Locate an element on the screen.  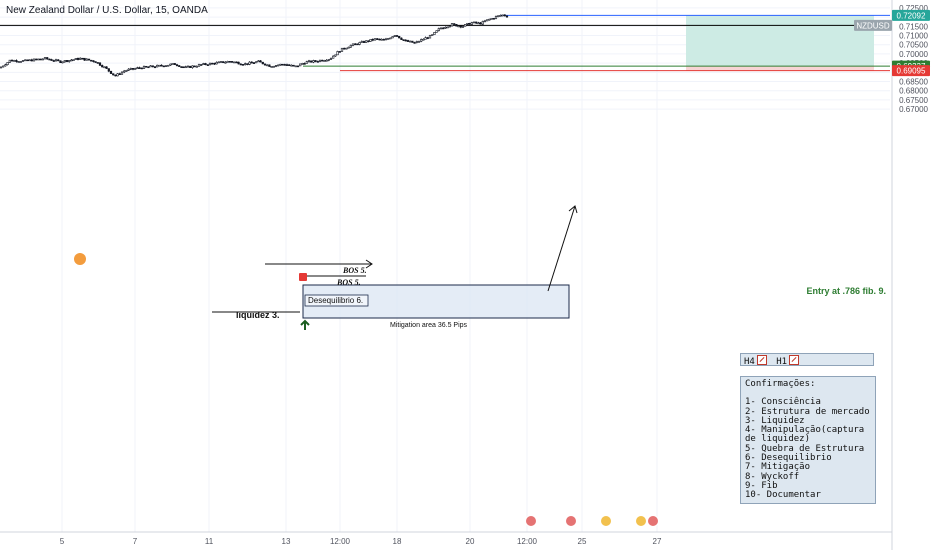
red-marker-icon is located at coordinates (303, 277).